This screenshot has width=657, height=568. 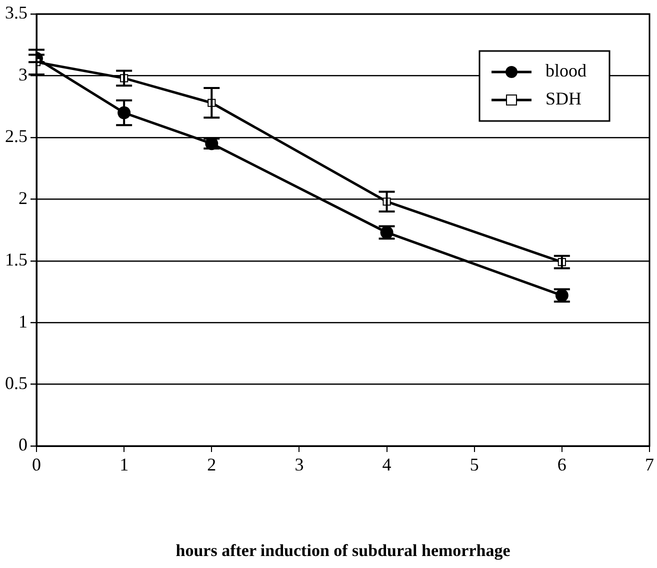 What do you see at coordinates (474, 464) in the screenshot?
I see `x-tick-label: 5` at bounding box center [474, 464].